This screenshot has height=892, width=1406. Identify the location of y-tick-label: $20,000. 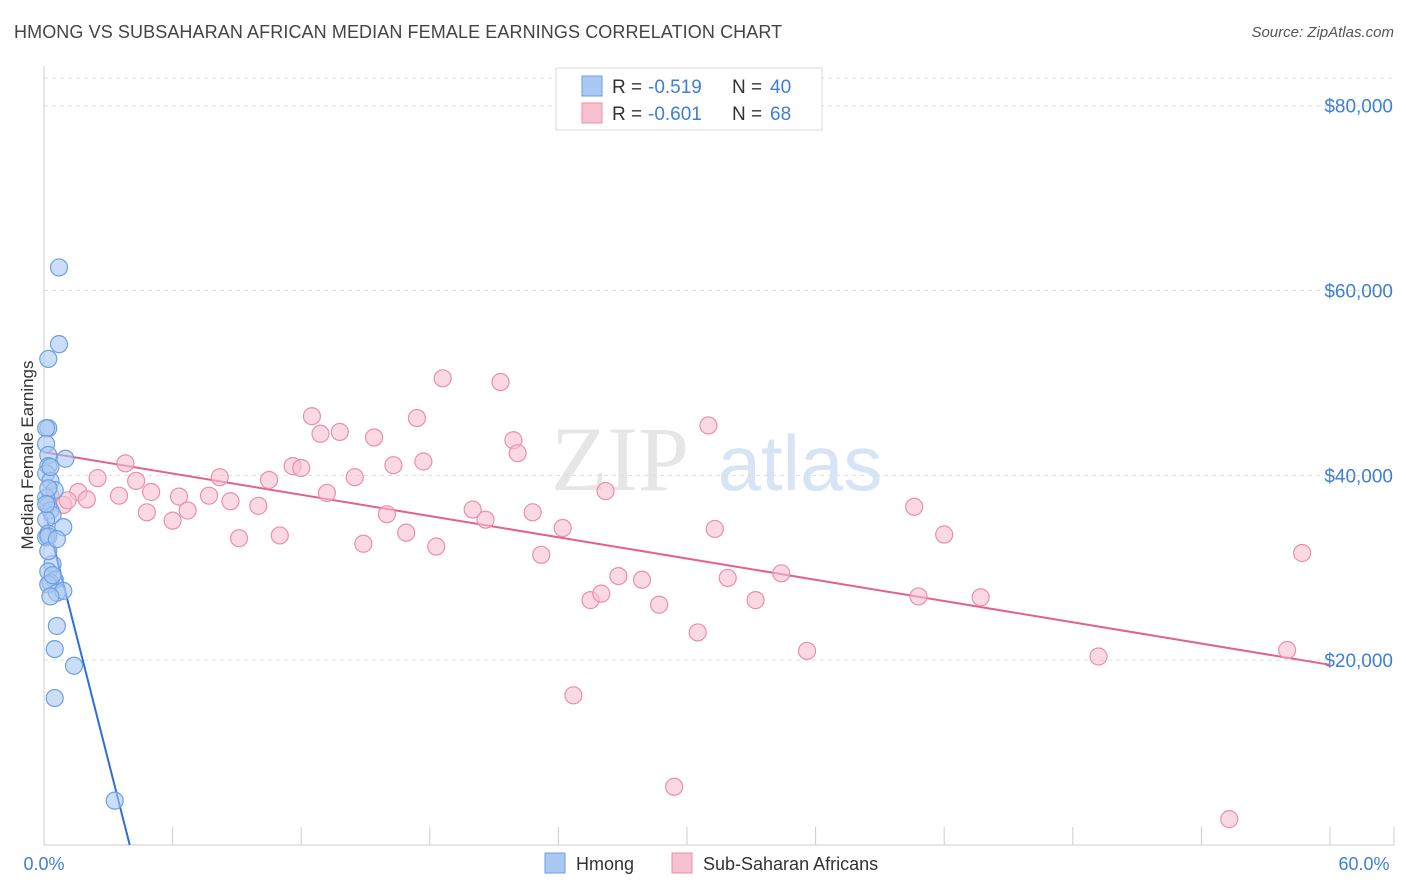
(1358, 661).